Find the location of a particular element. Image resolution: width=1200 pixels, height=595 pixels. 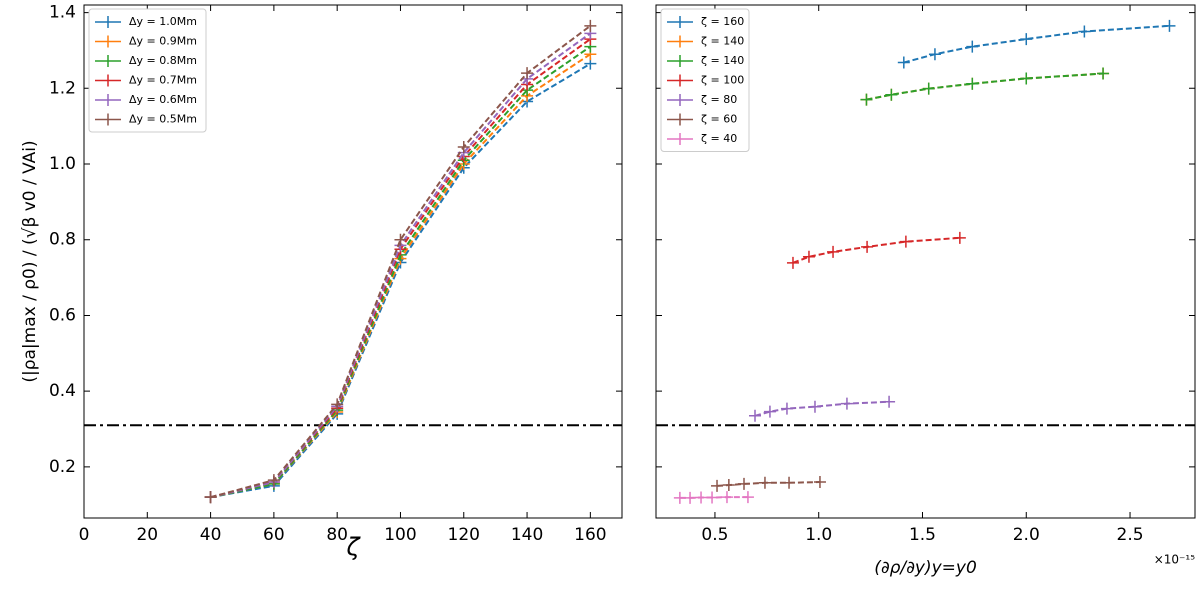

x-axis-label: (∂ρ/∂y)y=y0 is located at coordinates (925, 568).